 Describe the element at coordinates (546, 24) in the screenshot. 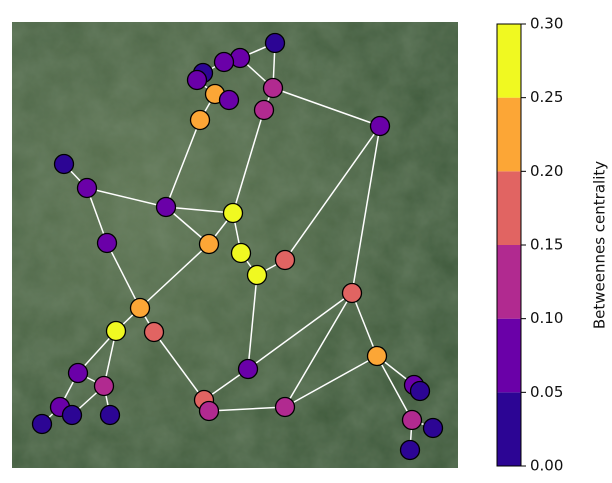

I see `colorbar-tick-label: 0.30` at that location.